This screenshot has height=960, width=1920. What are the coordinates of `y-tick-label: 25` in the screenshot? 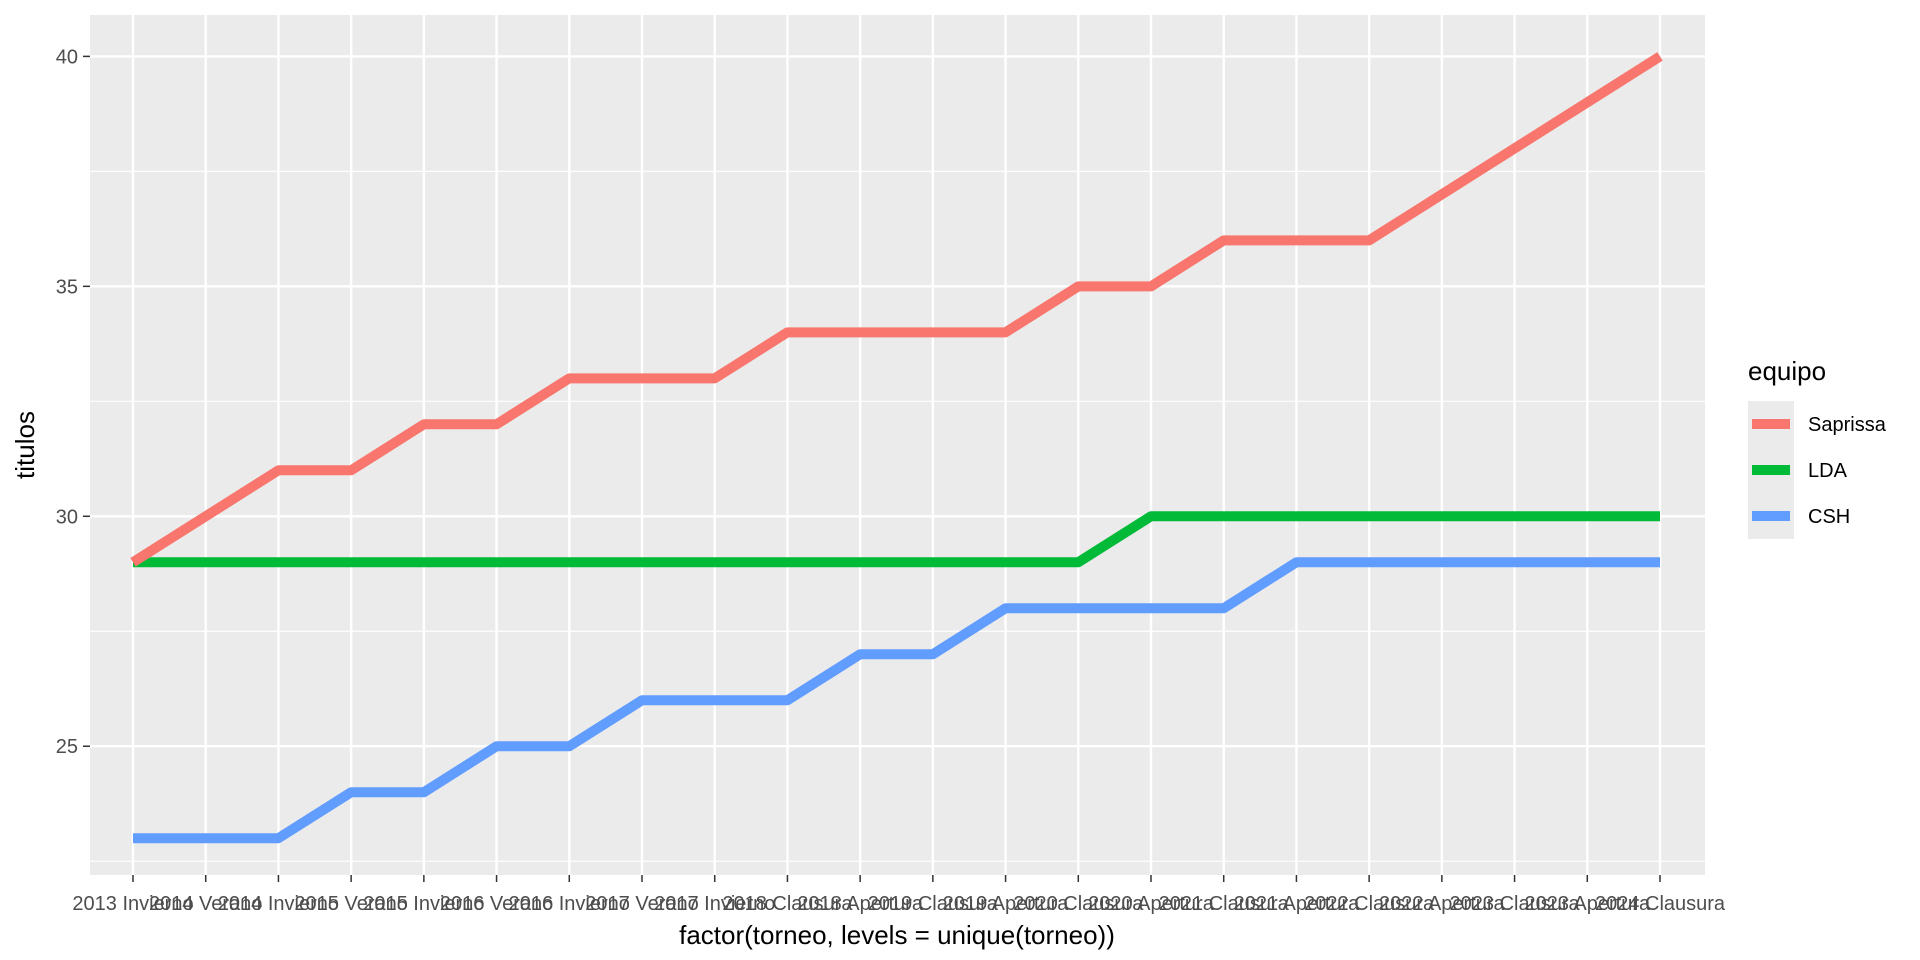 It's located at (67, 747).